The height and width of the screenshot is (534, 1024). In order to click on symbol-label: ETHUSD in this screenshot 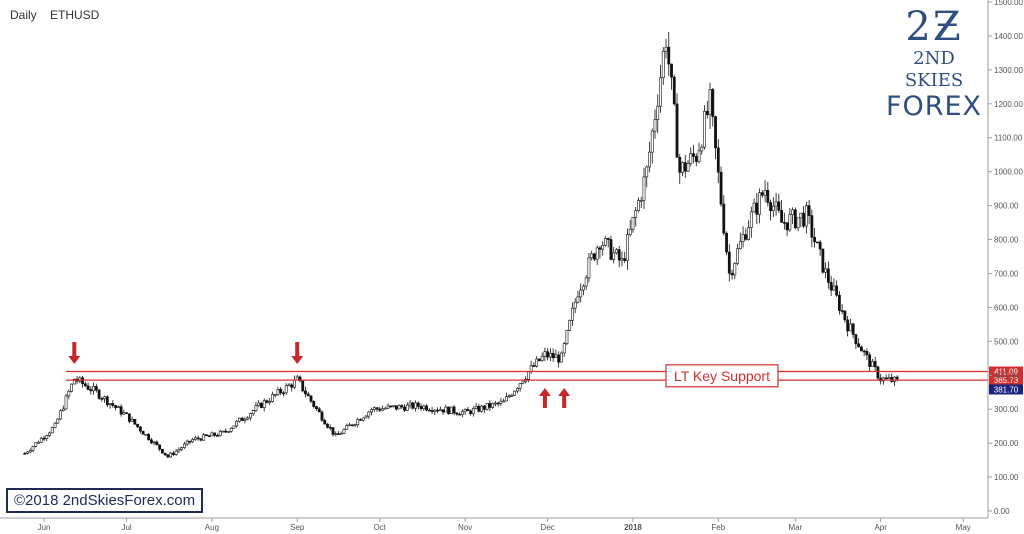, I will do `click(75, 15)`.